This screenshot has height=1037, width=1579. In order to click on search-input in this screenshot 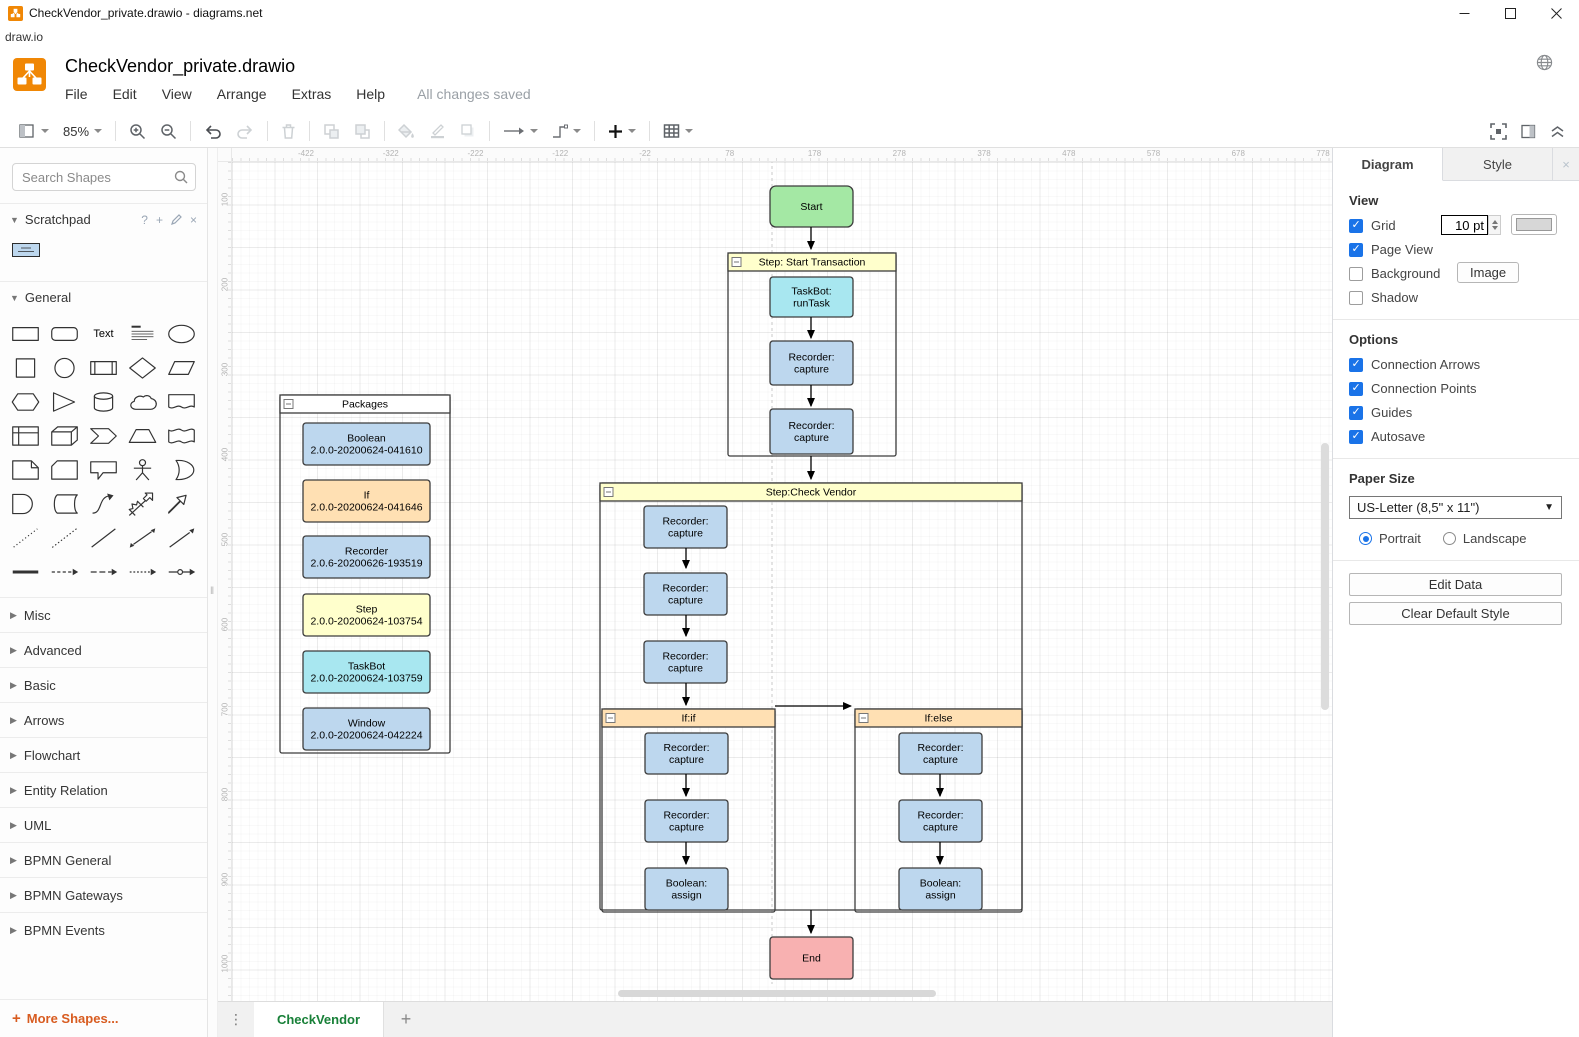, I will do `click(104, 177)`.